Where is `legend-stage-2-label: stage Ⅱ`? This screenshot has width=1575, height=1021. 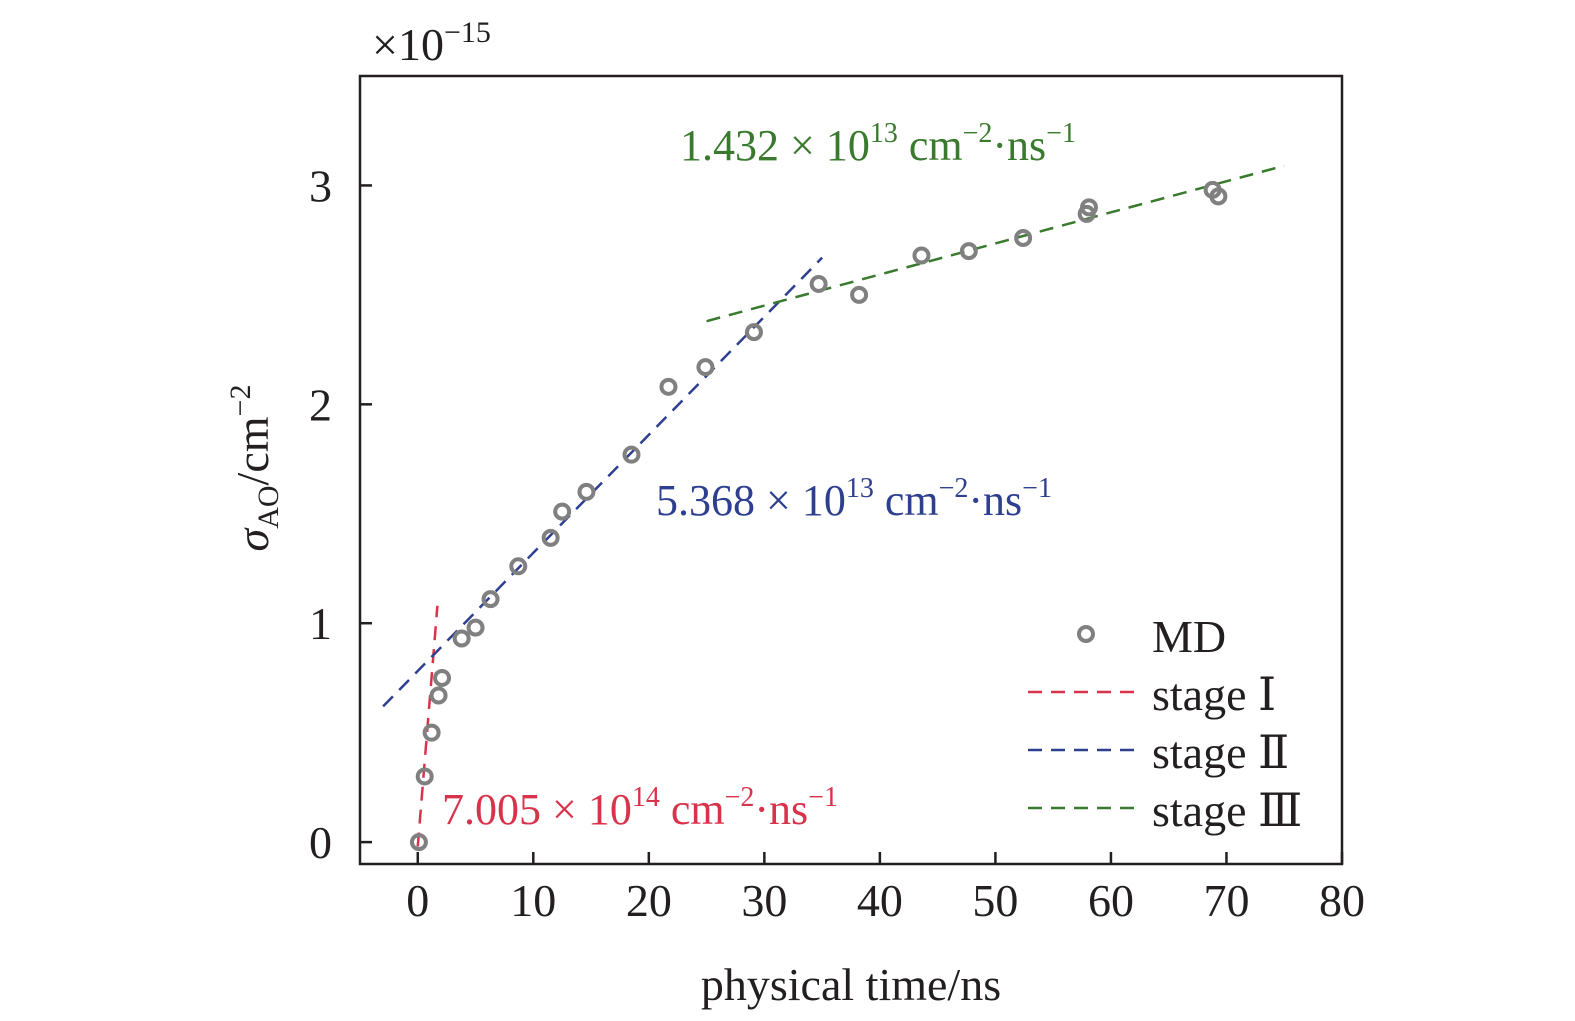
legend-stage-2-label: stage Ⅱ is located at coordinates (1220, 752).